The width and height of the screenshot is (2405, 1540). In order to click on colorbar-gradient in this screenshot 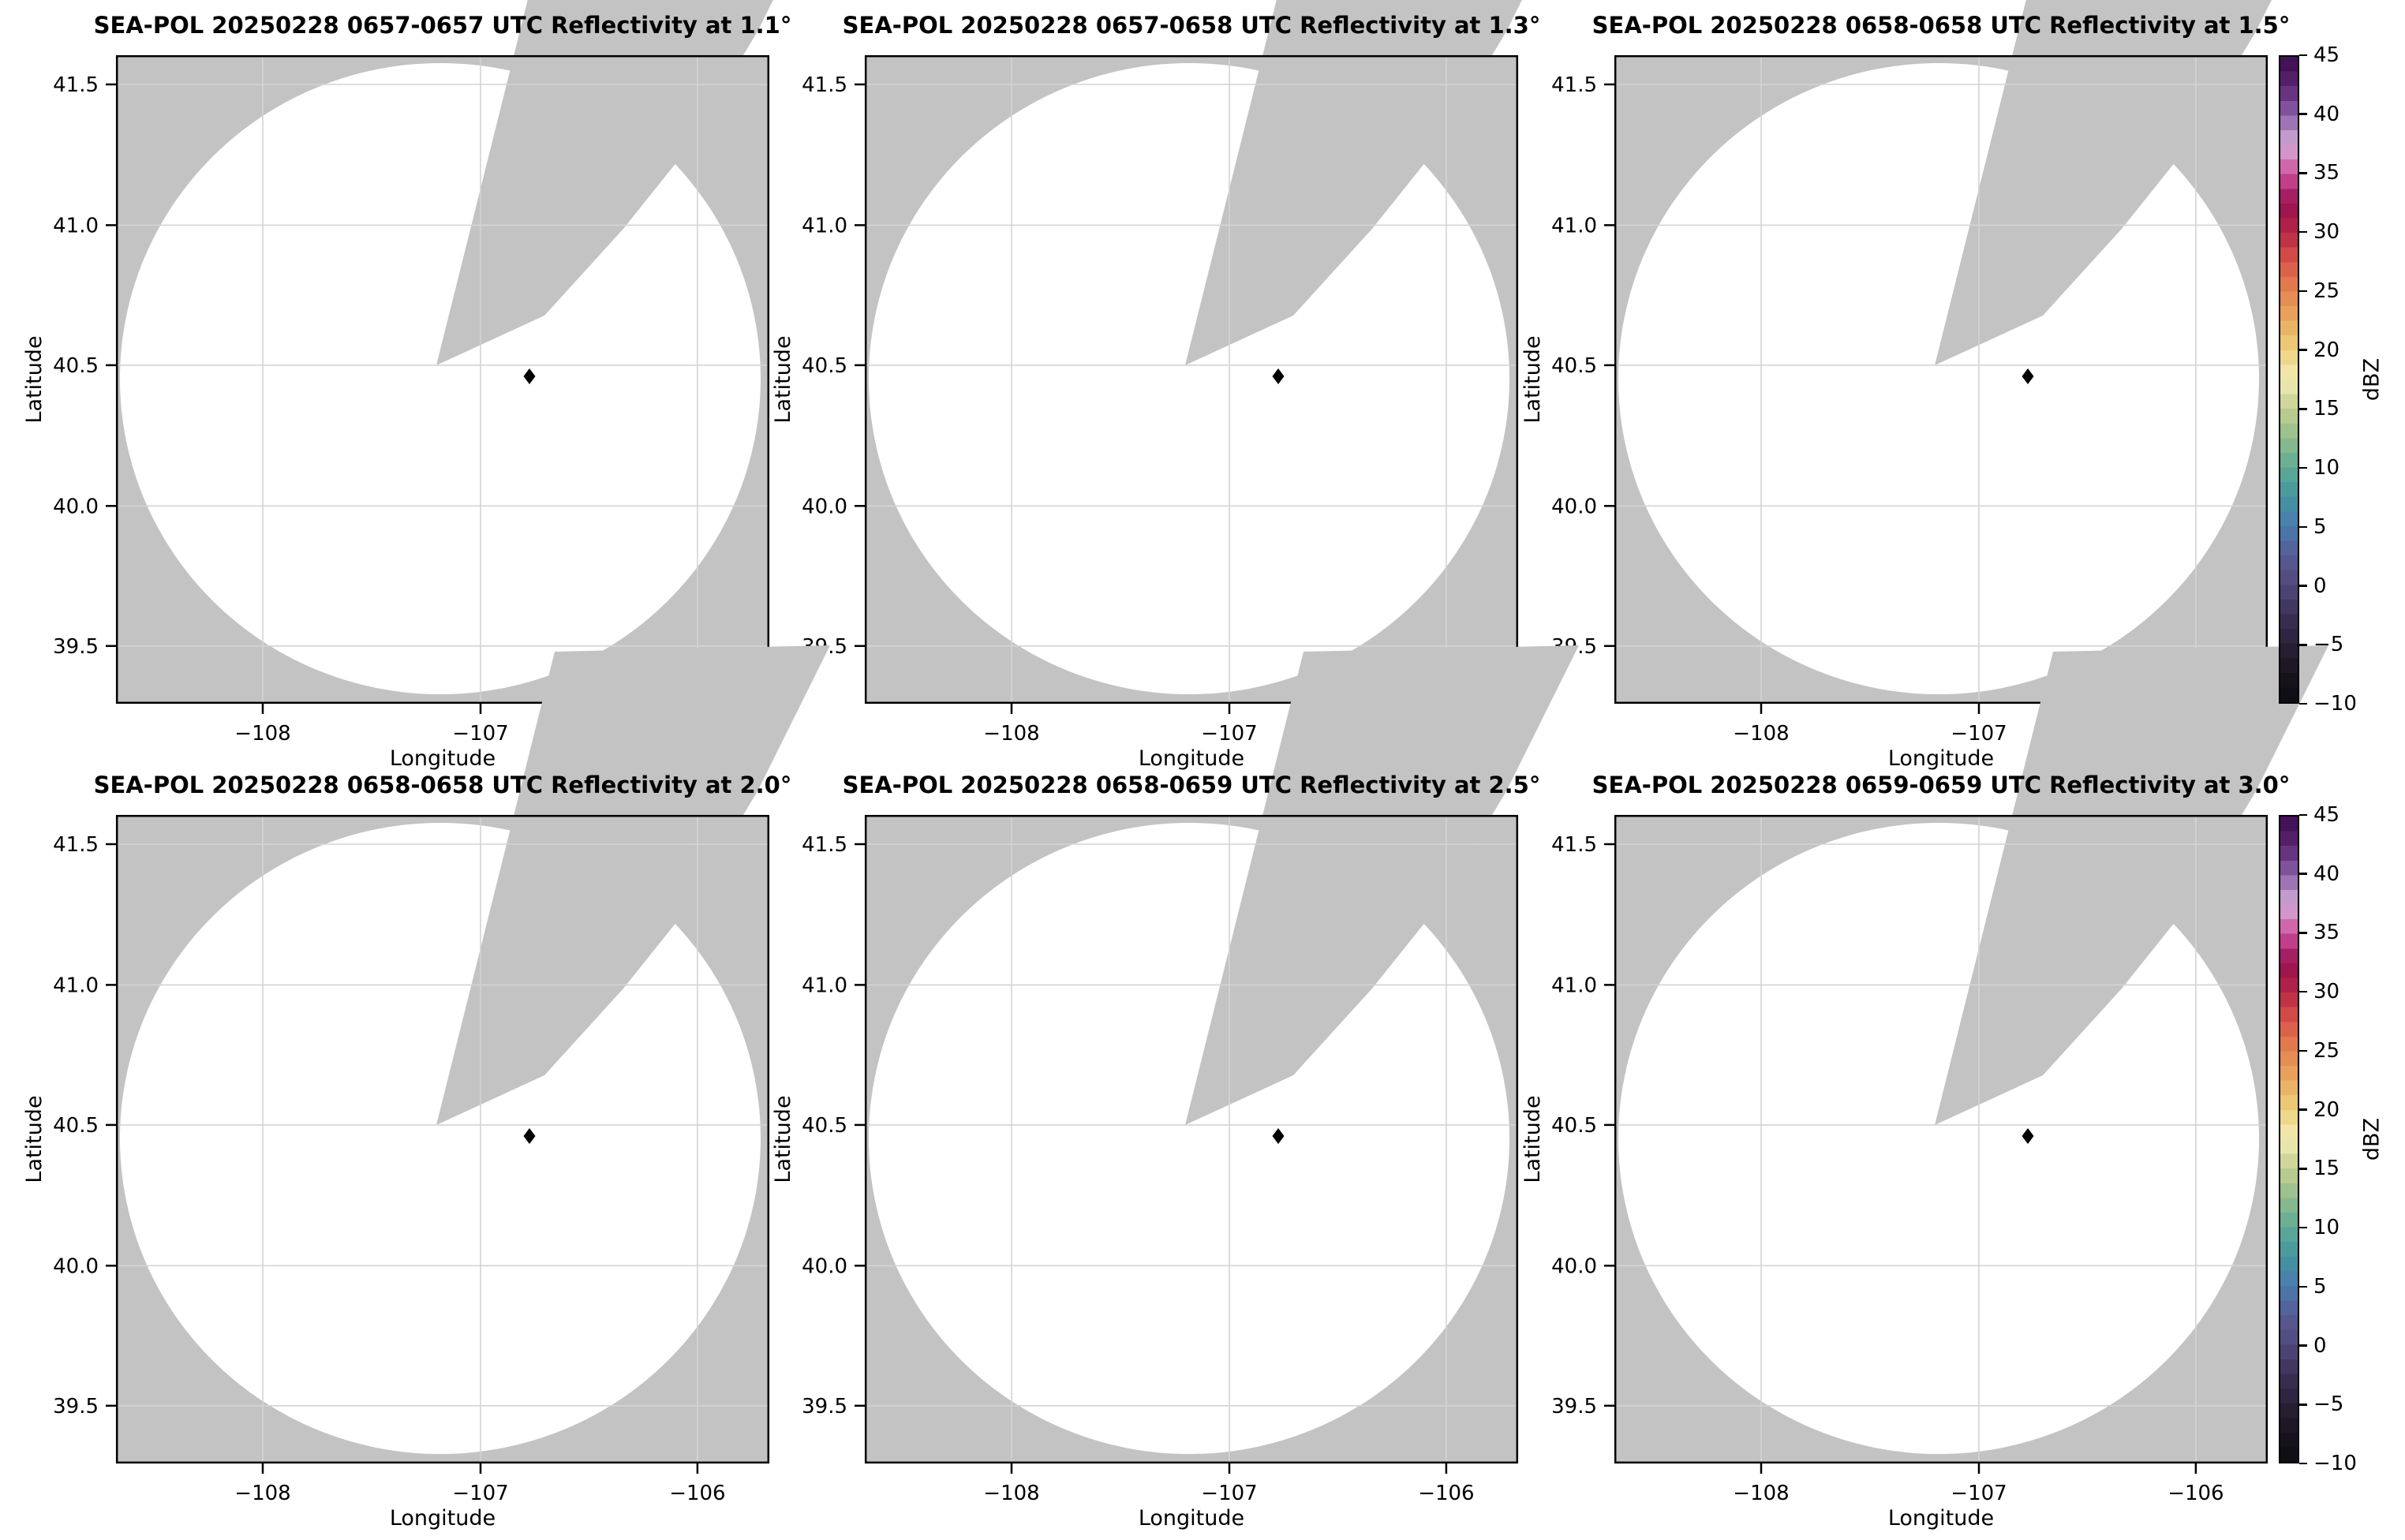, I will do `click(2289, 1139)`.